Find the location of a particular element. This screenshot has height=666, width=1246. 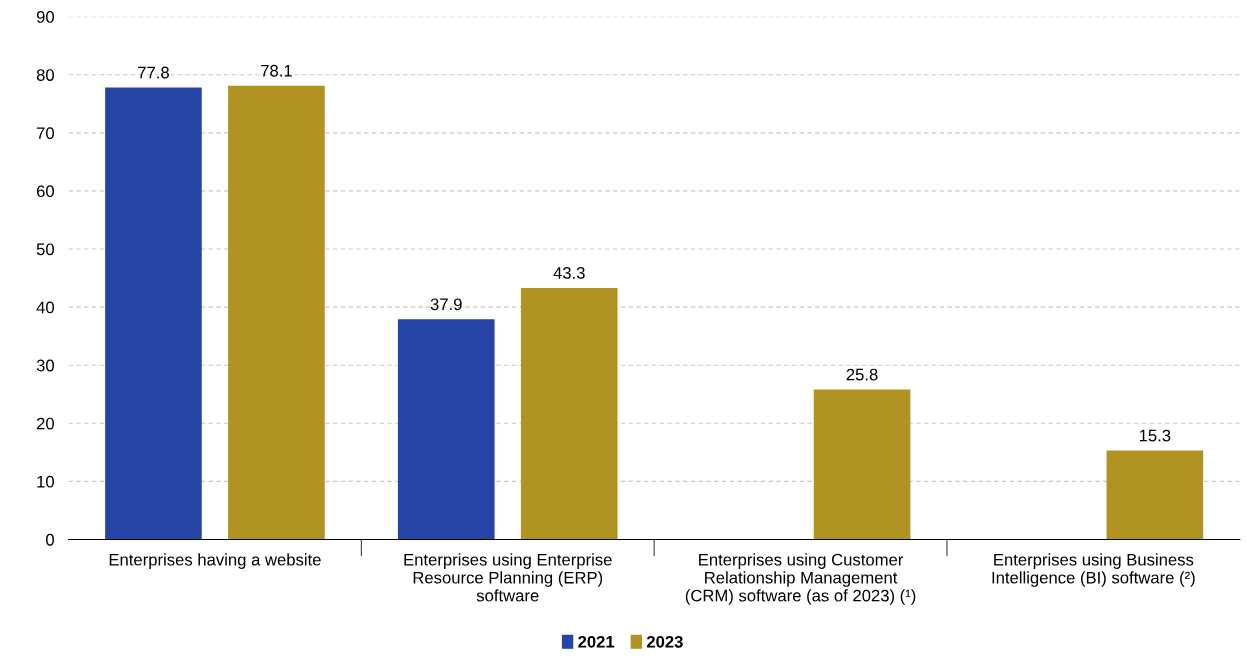

y-tick-label: 50 is located at coordinates (45, 249).